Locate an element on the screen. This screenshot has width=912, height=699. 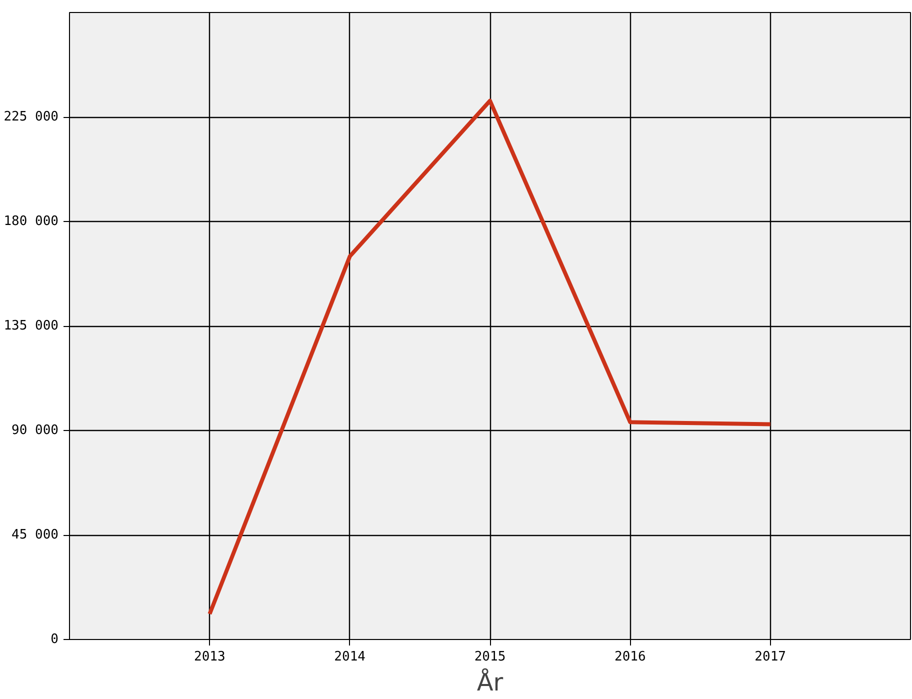
x-tick-label: 2016 is located at coordinates (630, 657).